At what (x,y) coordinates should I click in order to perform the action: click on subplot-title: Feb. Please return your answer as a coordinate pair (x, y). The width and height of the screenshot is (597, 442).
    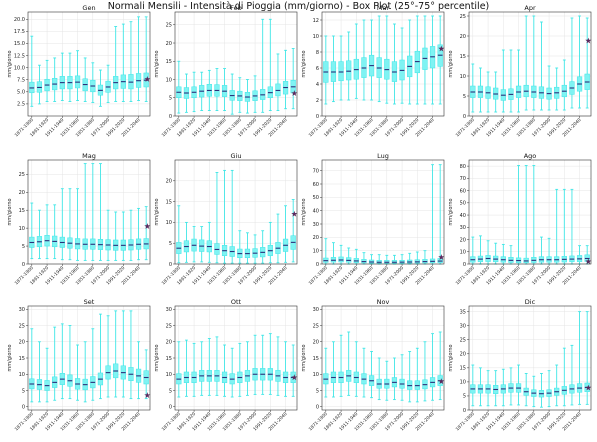
    Looking at the image, I should click on (236, 8).